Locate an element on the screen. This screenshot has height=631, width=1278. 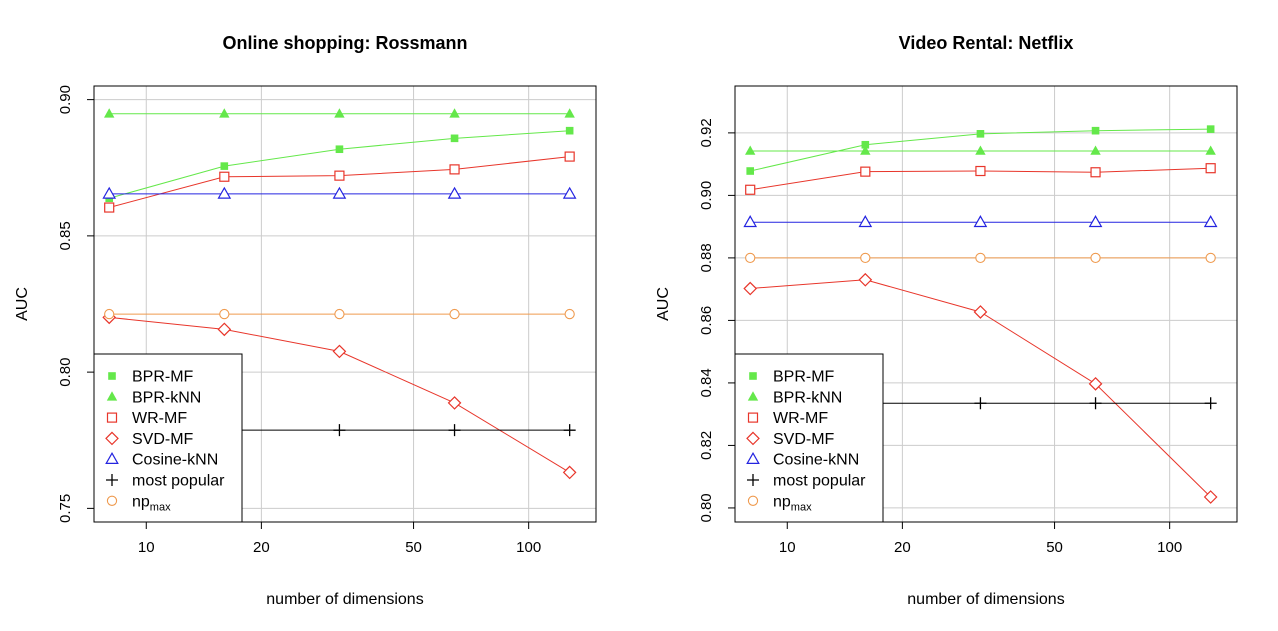
chart-title: Video Rental: Netflix is located at coordinates (986, 43).